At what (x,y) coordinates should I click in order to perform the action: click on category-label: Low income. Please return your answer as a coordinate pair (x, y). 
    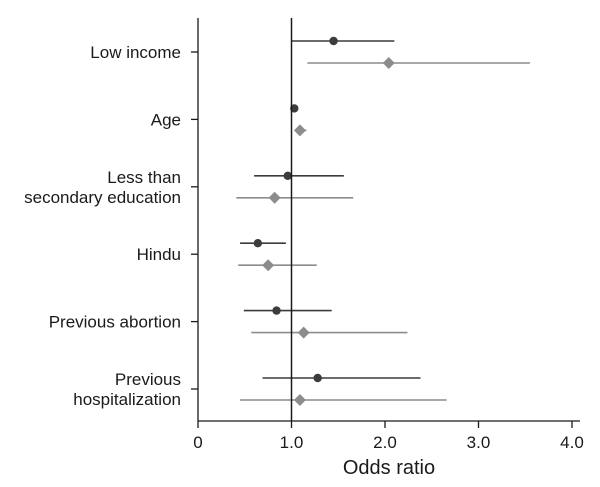
    Looking at the image, I should click on (135, 52).